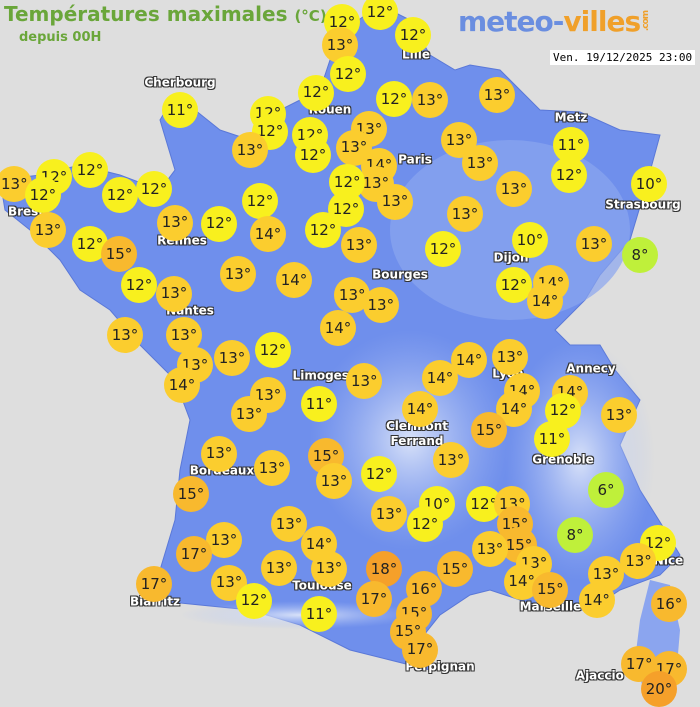 This screenshot has height=707, width=700. I want to click on temperature-marker: 16°, so click(669, 604).